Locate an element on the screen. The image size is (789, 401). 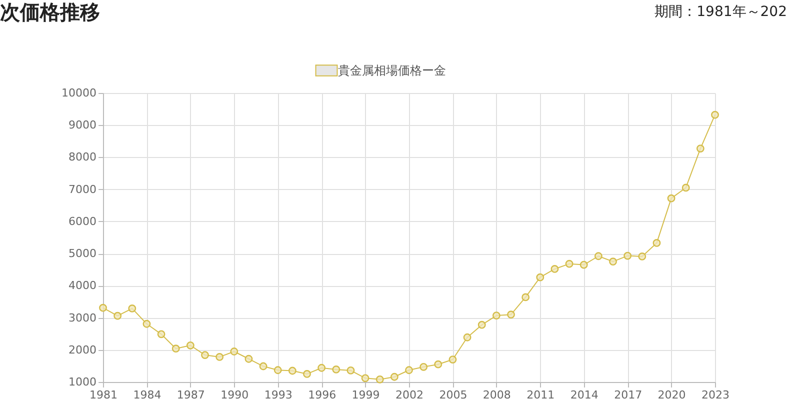
y-tick-label: 6000 is located at coordinates (82, 221).